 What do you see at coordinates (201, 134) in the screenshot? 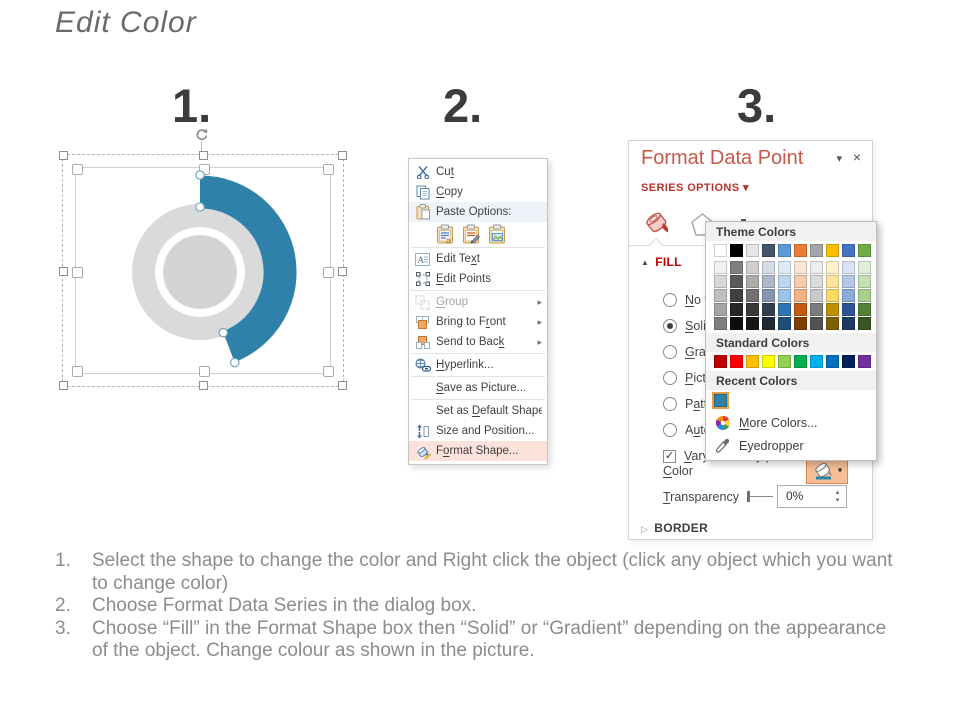
I see `rotate-handle-icon` at bounding box center [201, 134].